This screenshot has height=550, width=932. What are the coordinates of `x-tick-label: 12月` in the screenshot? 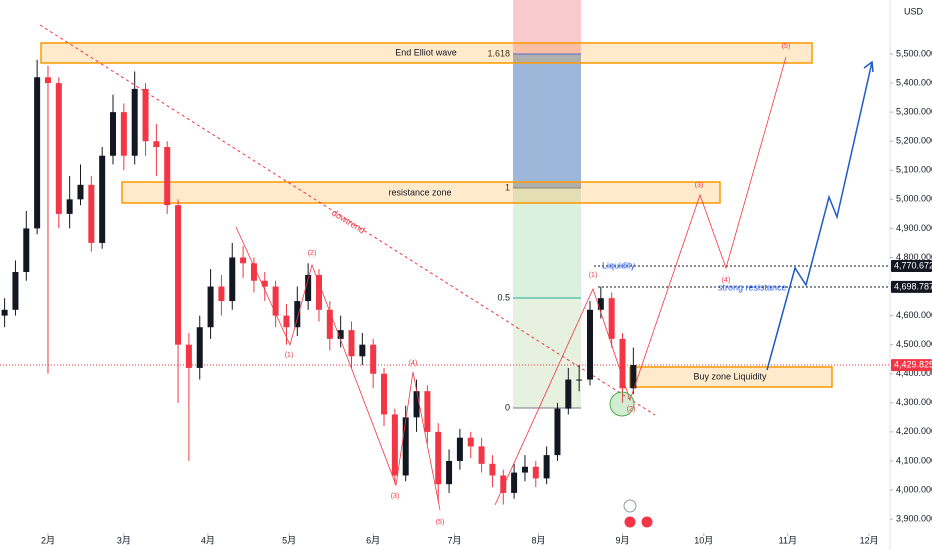 It's located at (869, 540).